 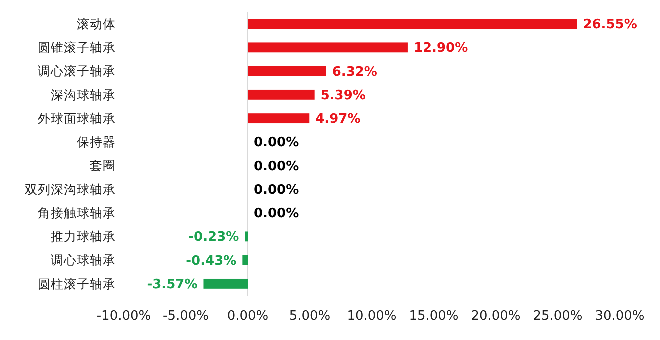 I want to click on data-label: 5.39%, so click(x=343, y=96).